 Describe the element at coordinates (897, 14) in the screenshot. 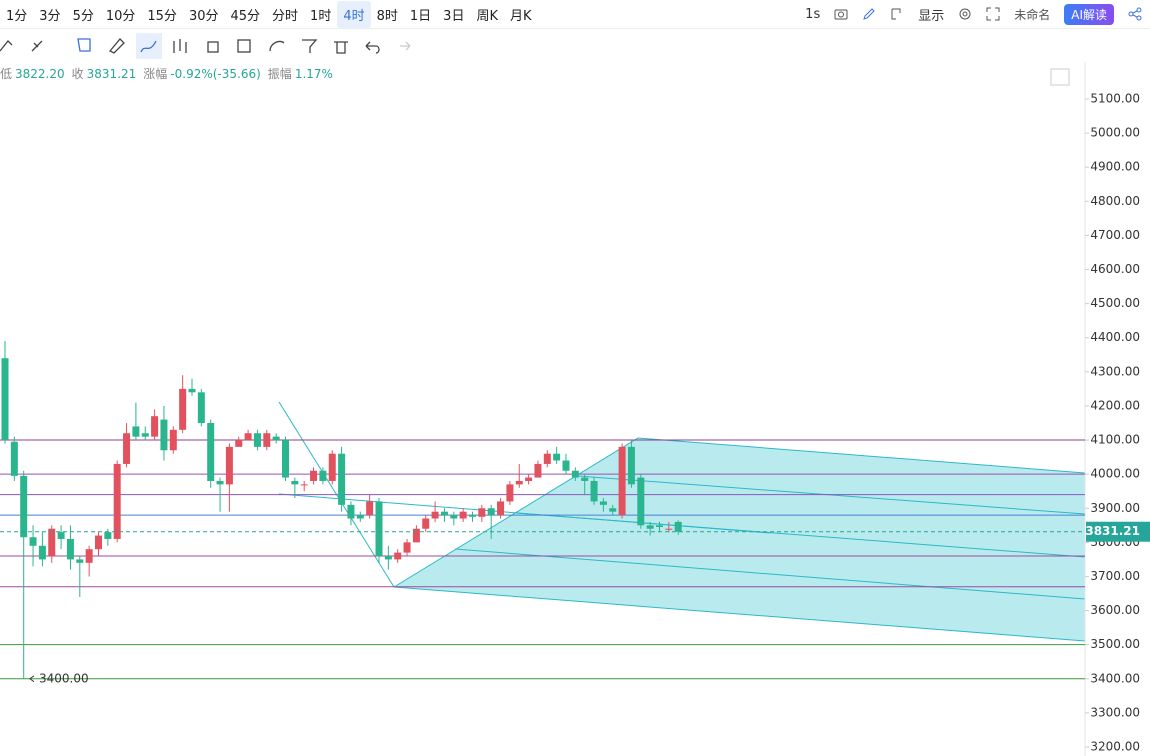

I see `select-icon` at that location.